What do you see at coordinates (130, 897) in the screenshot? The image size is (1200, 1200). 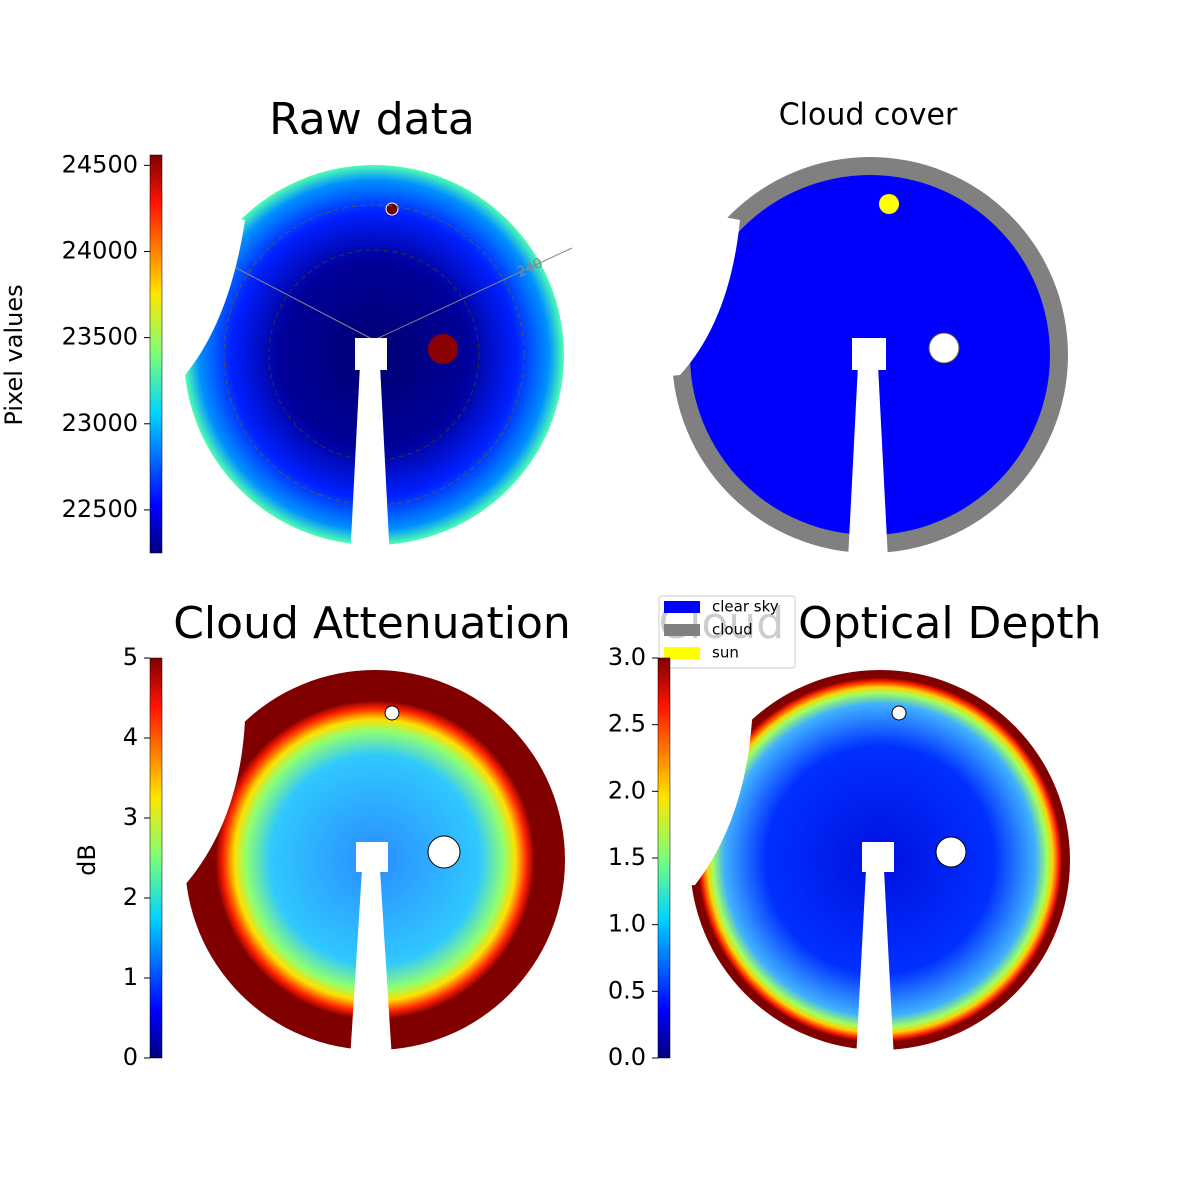 I see `colorbar-tick-label: 2` at bounding box center [130, 897].